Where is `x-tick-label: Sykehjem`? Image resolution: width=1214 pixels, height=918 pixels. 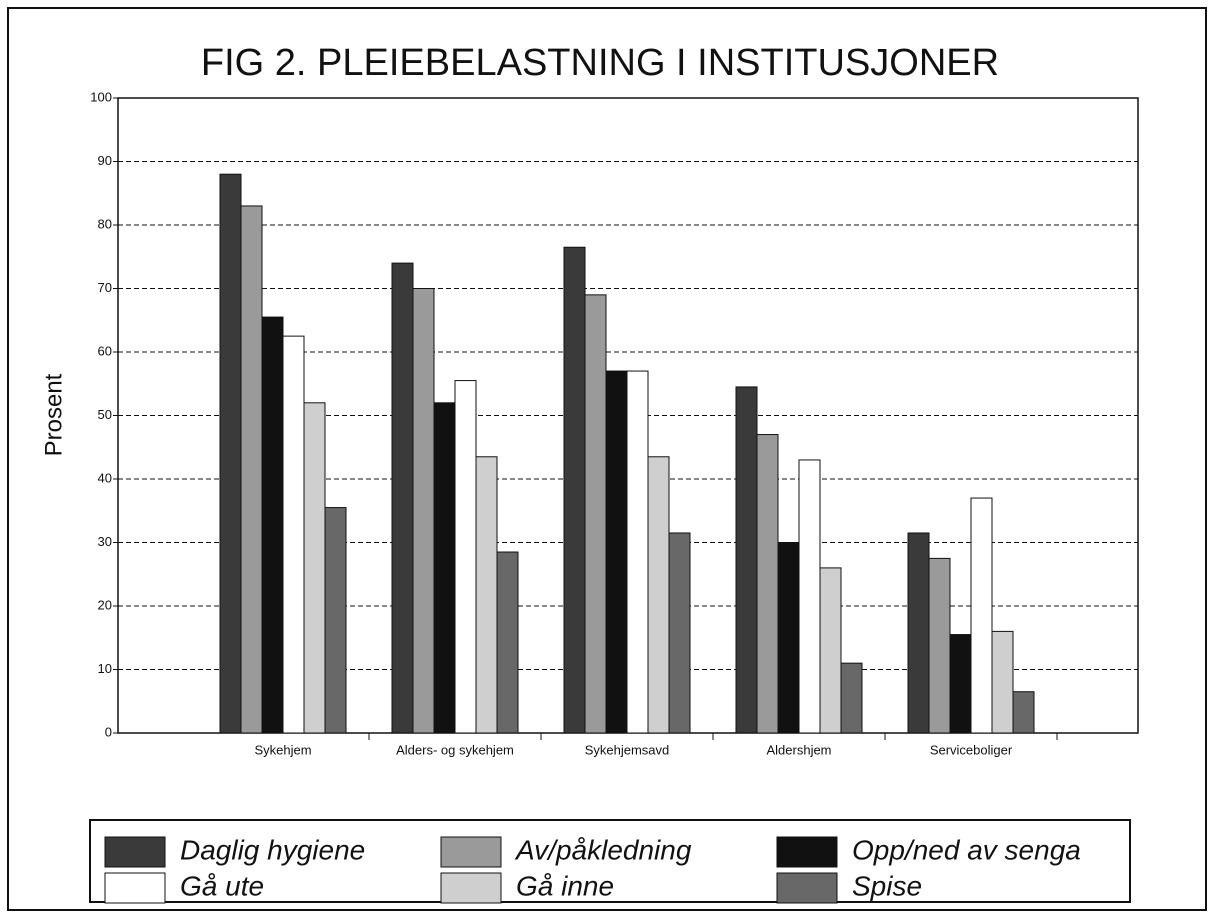
x-tick-label: Sykehjem is located at coordinates (282, 749).